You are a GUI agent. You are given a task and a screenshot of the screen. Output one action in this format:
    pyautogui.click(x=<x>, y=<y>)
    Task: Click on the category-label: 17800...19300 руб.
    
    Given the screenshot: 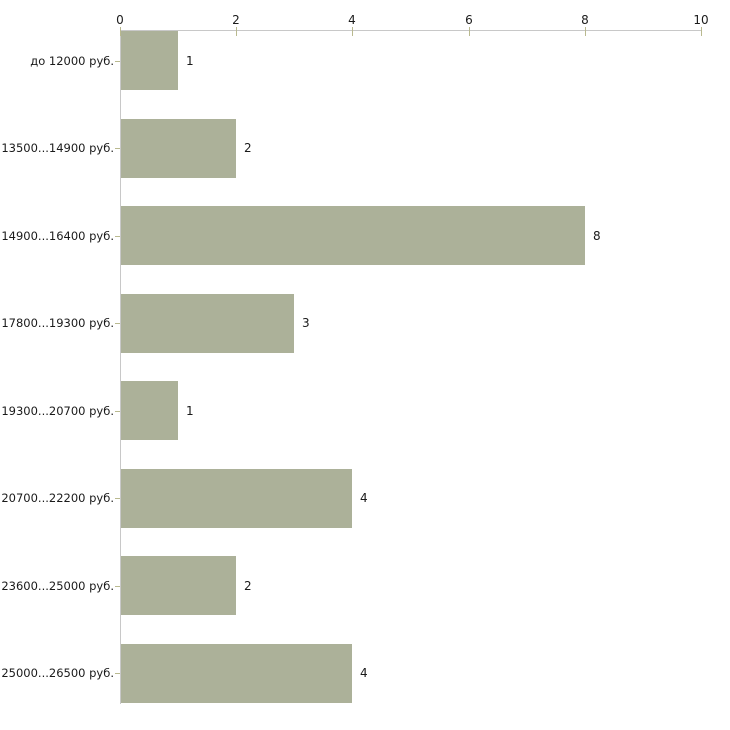 What is the action you would take?
    pyautogui.click(x=57, y=323)
    